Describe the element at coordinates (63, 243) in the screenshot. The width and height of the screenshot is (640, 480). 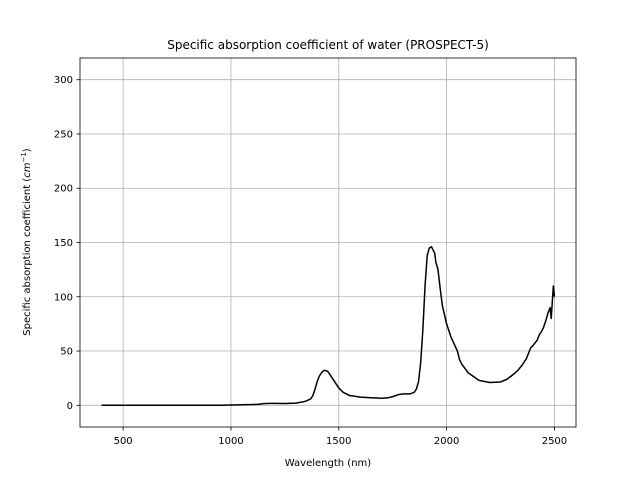
I see `y-tick-label: 150` at that location.